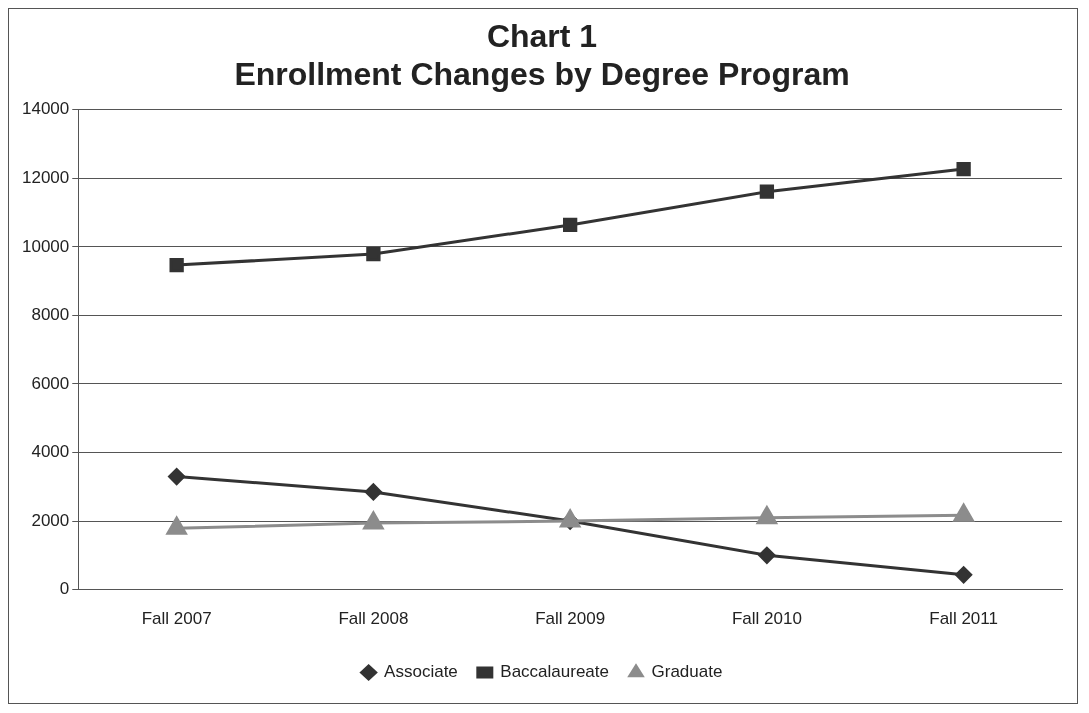  What do you see at coordinates (45, 109) in the screenshot?
I see `y-tick-label: 14000` at bounding box center [45, 109].